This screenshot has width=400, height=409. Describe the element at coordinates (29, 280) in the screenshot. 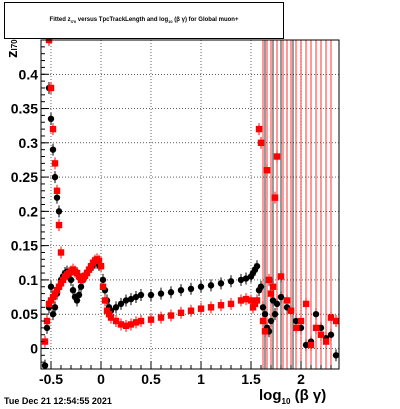

I see `y-tick-label: 0.1` at that location.